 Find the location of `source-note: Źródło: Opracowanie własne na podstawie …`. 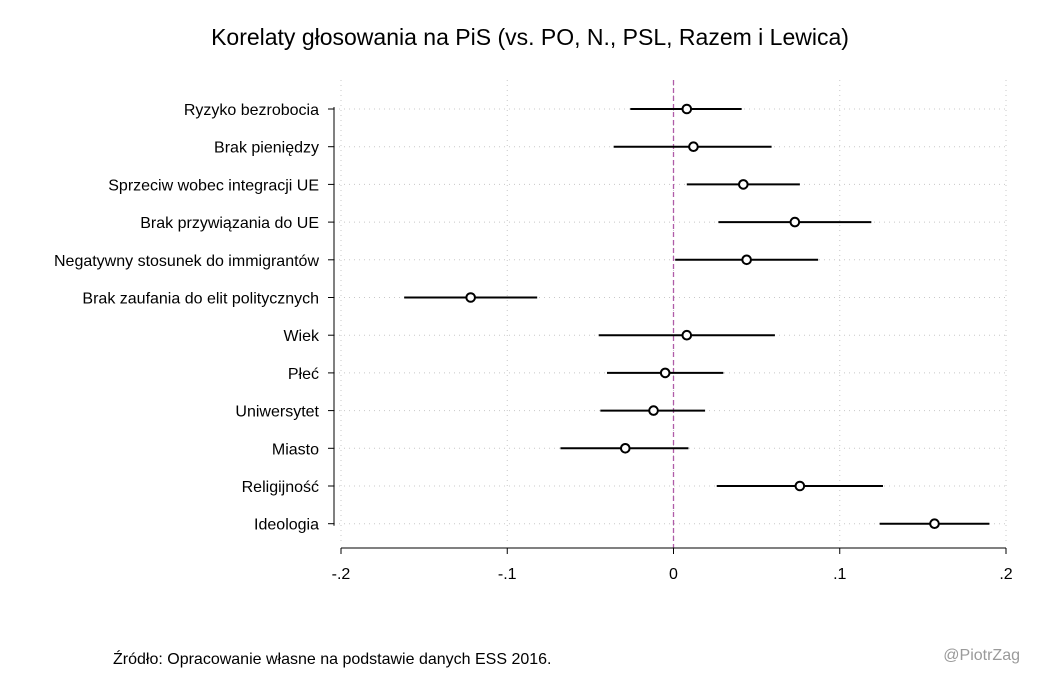

source-note: Źródło: Opracowanie własne na podstawie … is located at coordinates (332, 658).